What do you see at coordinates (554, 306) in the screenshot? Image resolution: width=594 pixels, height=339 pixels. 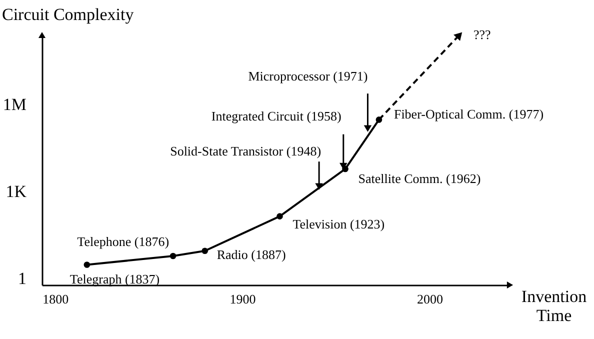 I see `x-axis-title: Invention Time` at bounding box center [554, 306].